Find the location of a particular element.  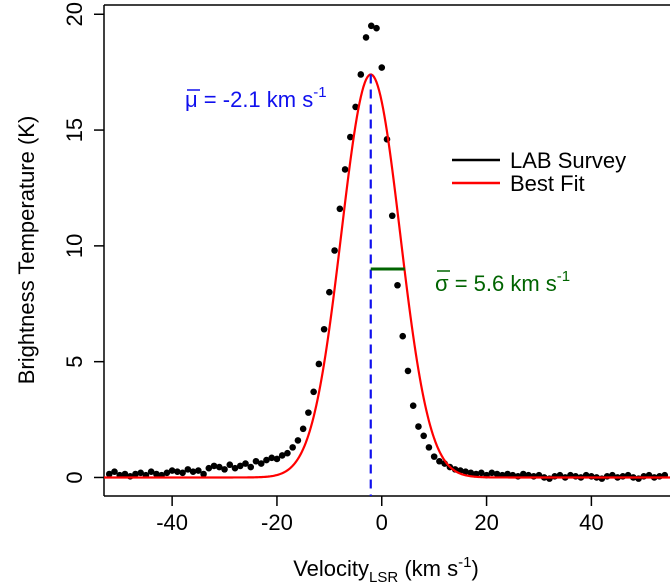

y-tick-label: 20 is located at coordinates (74, 14).